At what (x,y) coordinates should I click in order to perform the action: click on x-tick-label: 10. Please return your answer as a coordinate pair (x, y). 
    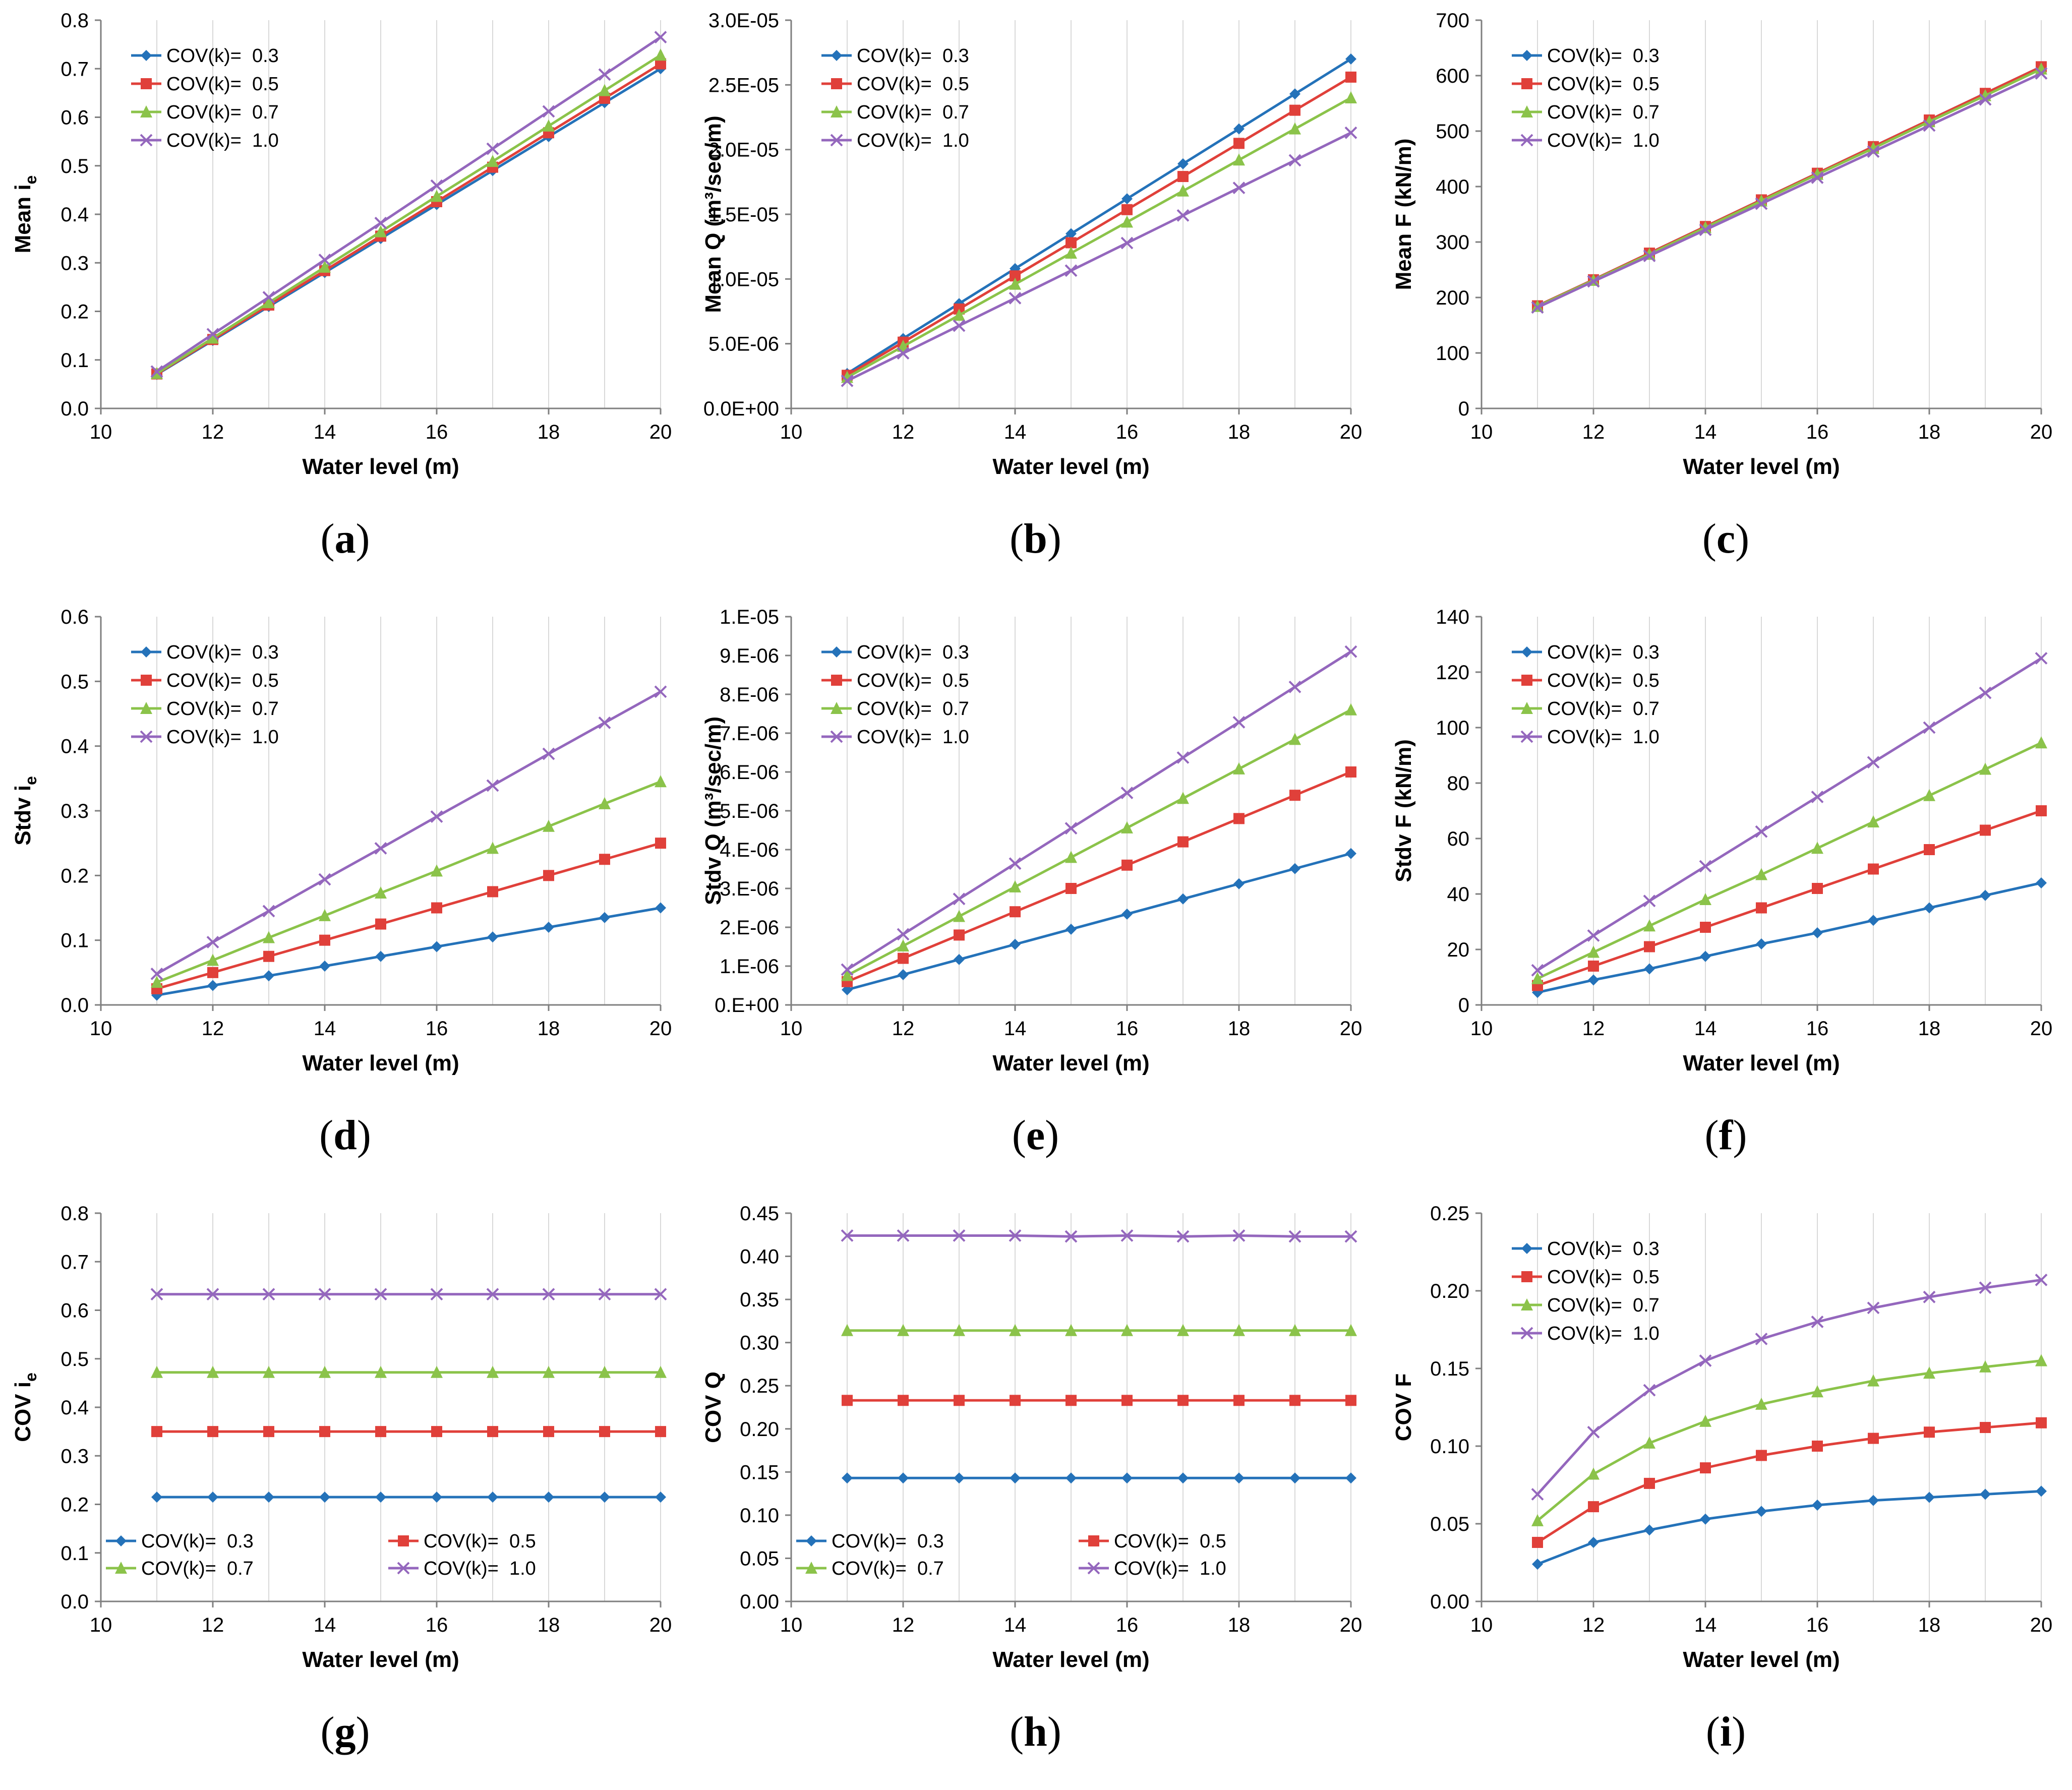
    Looking at the image, I should click on (101, 1625).